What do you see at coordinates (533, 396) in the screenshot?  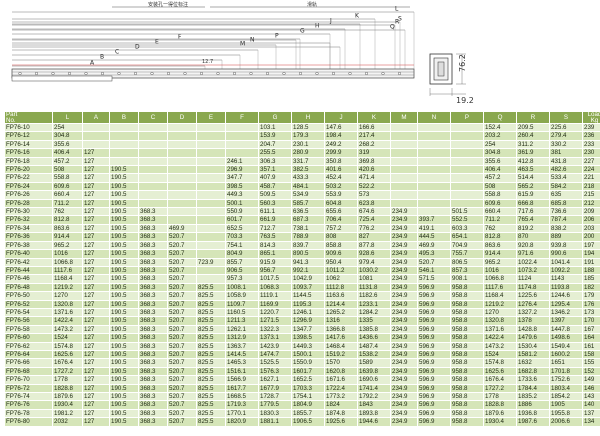 I see `value-cell: 1835.2` at bounding box center [533, 396].